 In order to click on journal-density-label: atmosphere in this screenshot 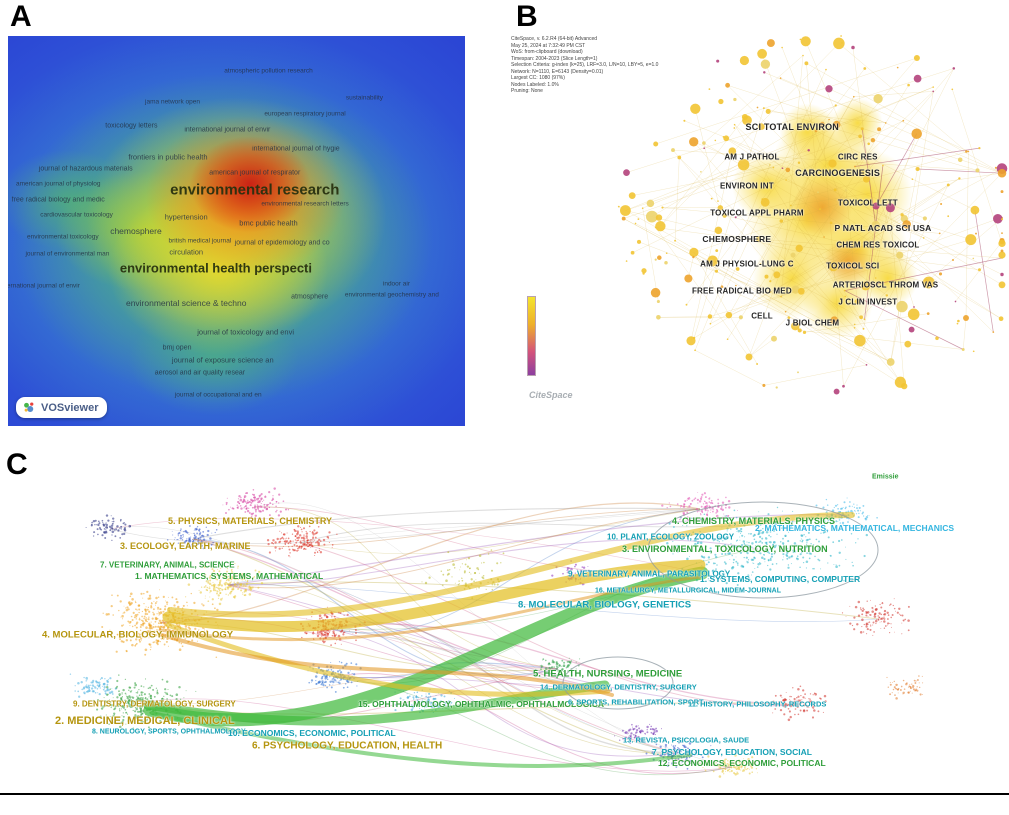, I will do `click(310, 297)`.